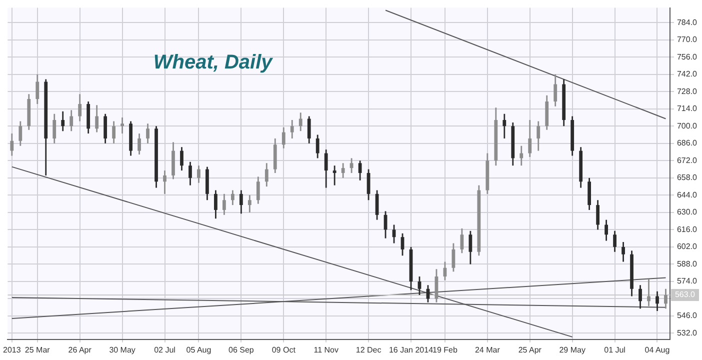 Image resolution: width=702 pixels, height=360 pixels. Describe the element at coordinates (165, 349) in the screenshot. I see `x-tick-label: 02 Jul` at that location.